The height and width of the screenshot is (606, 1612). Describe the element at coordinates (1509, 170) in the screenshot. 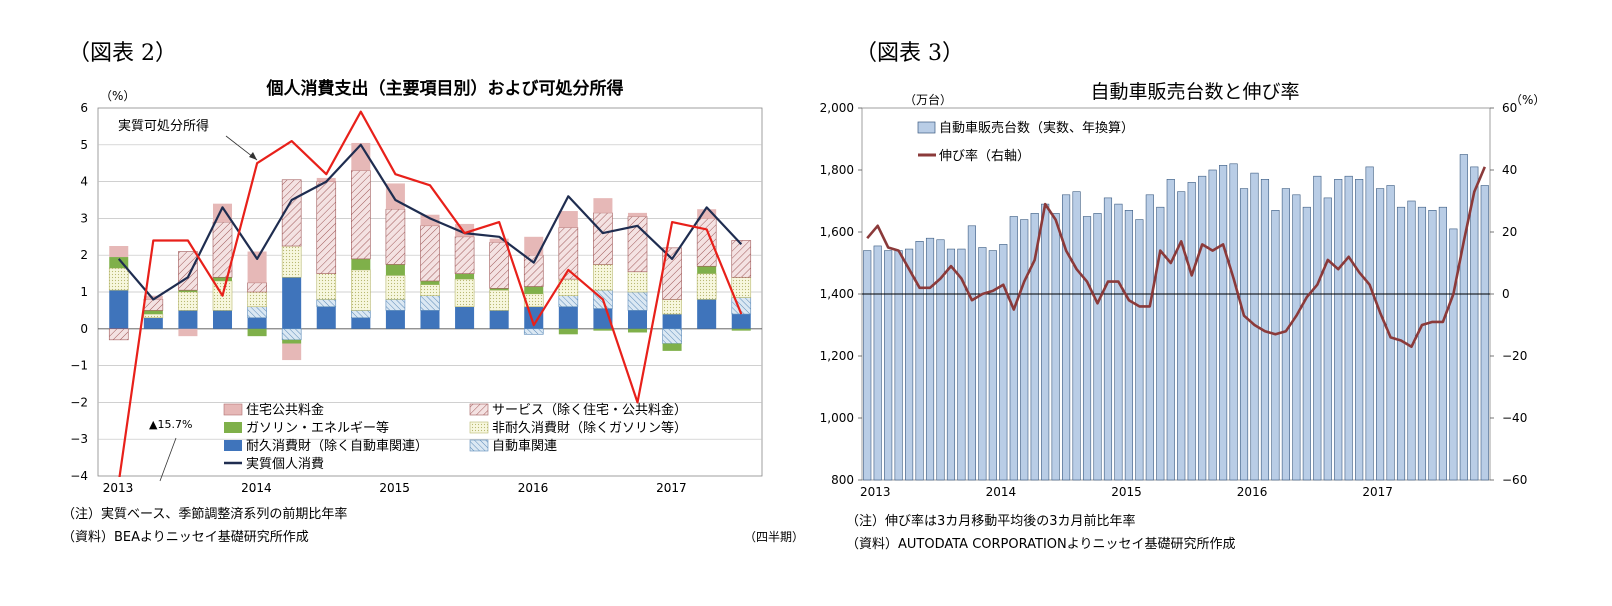

I see `y-tick-label-right: 40` at that location.